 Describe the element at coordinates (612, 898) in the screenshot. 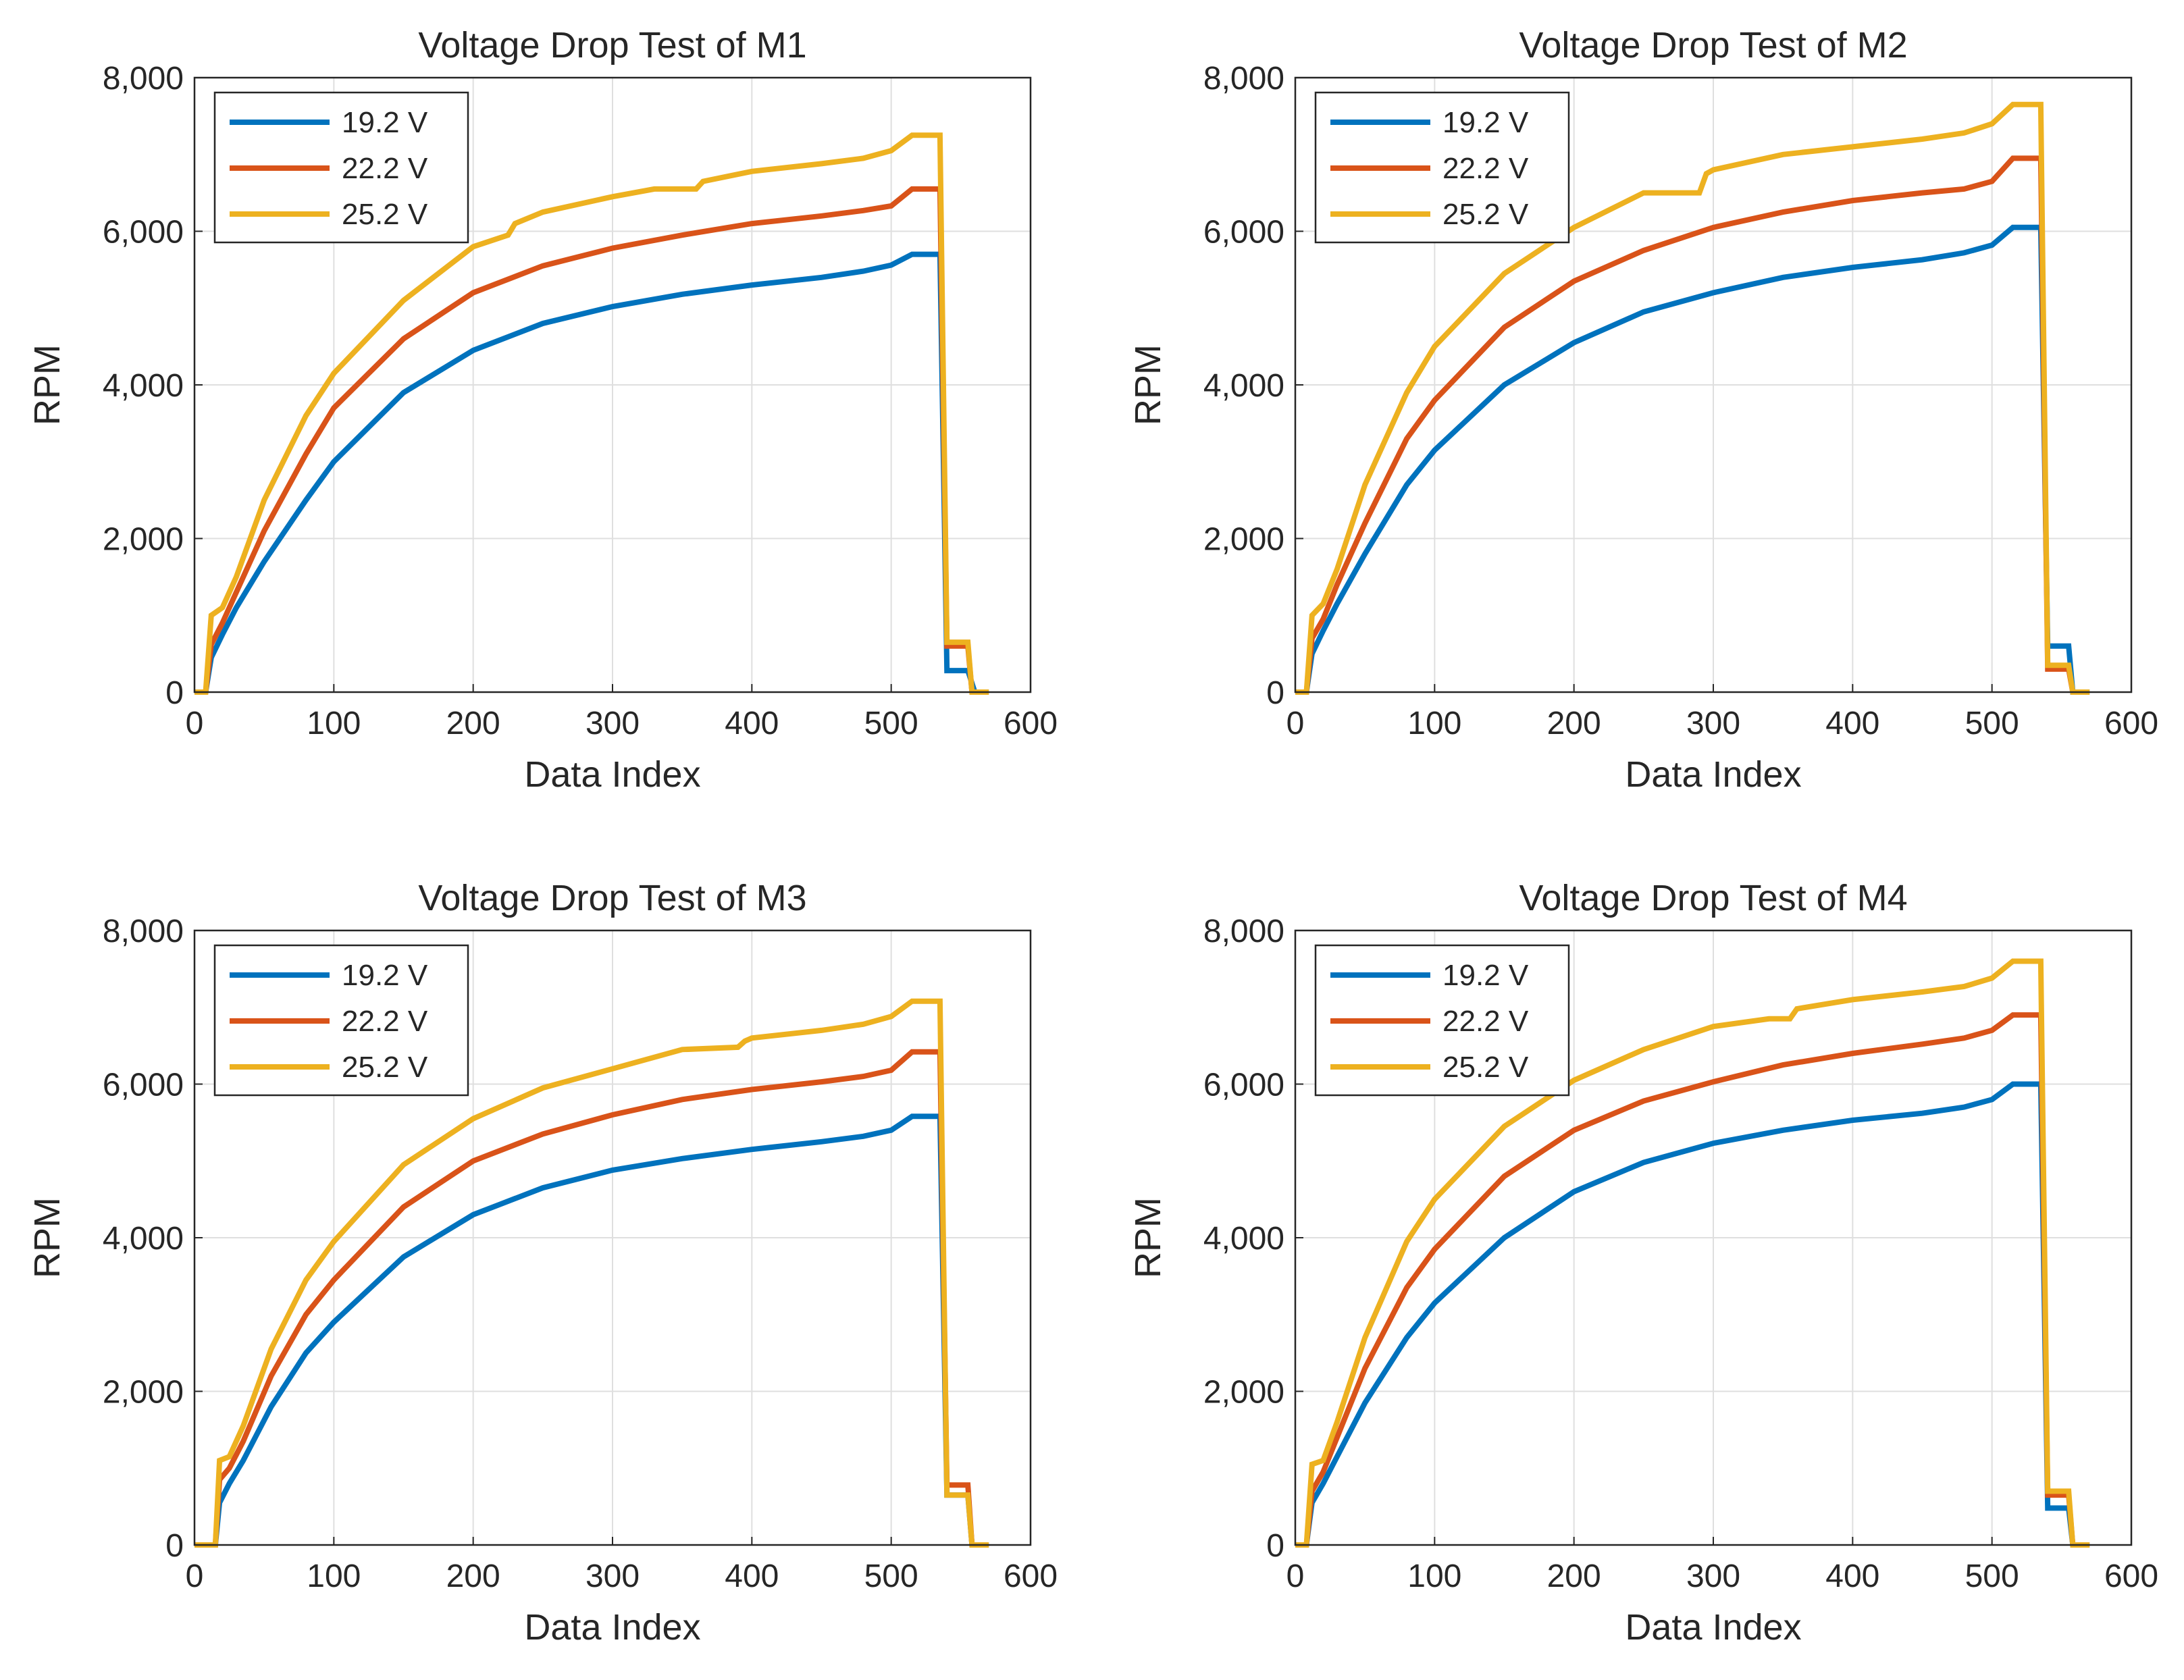

I see `chart-title: Voltage Drop Test of M3` at that location.